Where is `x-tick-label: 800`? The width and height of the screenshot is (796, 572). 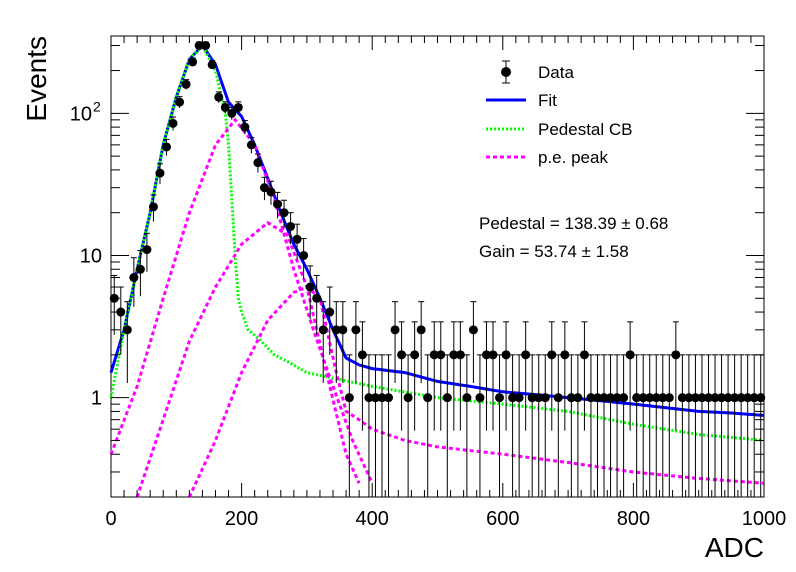 x-tick-label: 800 is located at coordinates (633, 519).